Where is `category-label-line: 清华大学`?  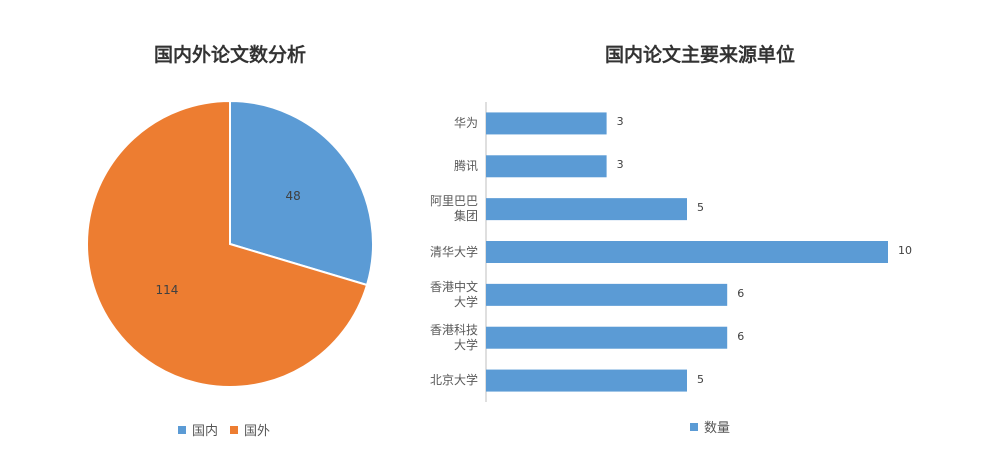
category-label-line: 清华大学 is located at coordinates (453, 251).